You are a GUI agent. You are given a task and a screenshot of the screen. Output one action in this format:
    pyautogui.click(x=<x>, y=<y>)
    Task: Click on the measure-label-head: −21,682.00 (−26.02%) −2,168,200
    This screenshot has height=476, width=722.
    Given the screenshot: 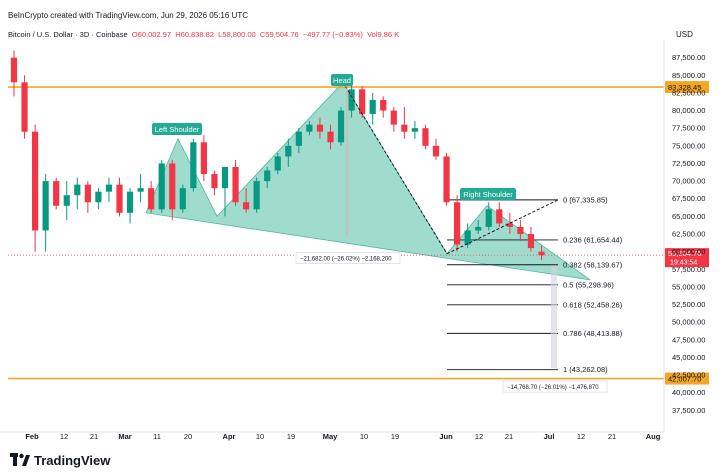 What is the action you would take?
    pyautogui.click(x=346, y=260)
    